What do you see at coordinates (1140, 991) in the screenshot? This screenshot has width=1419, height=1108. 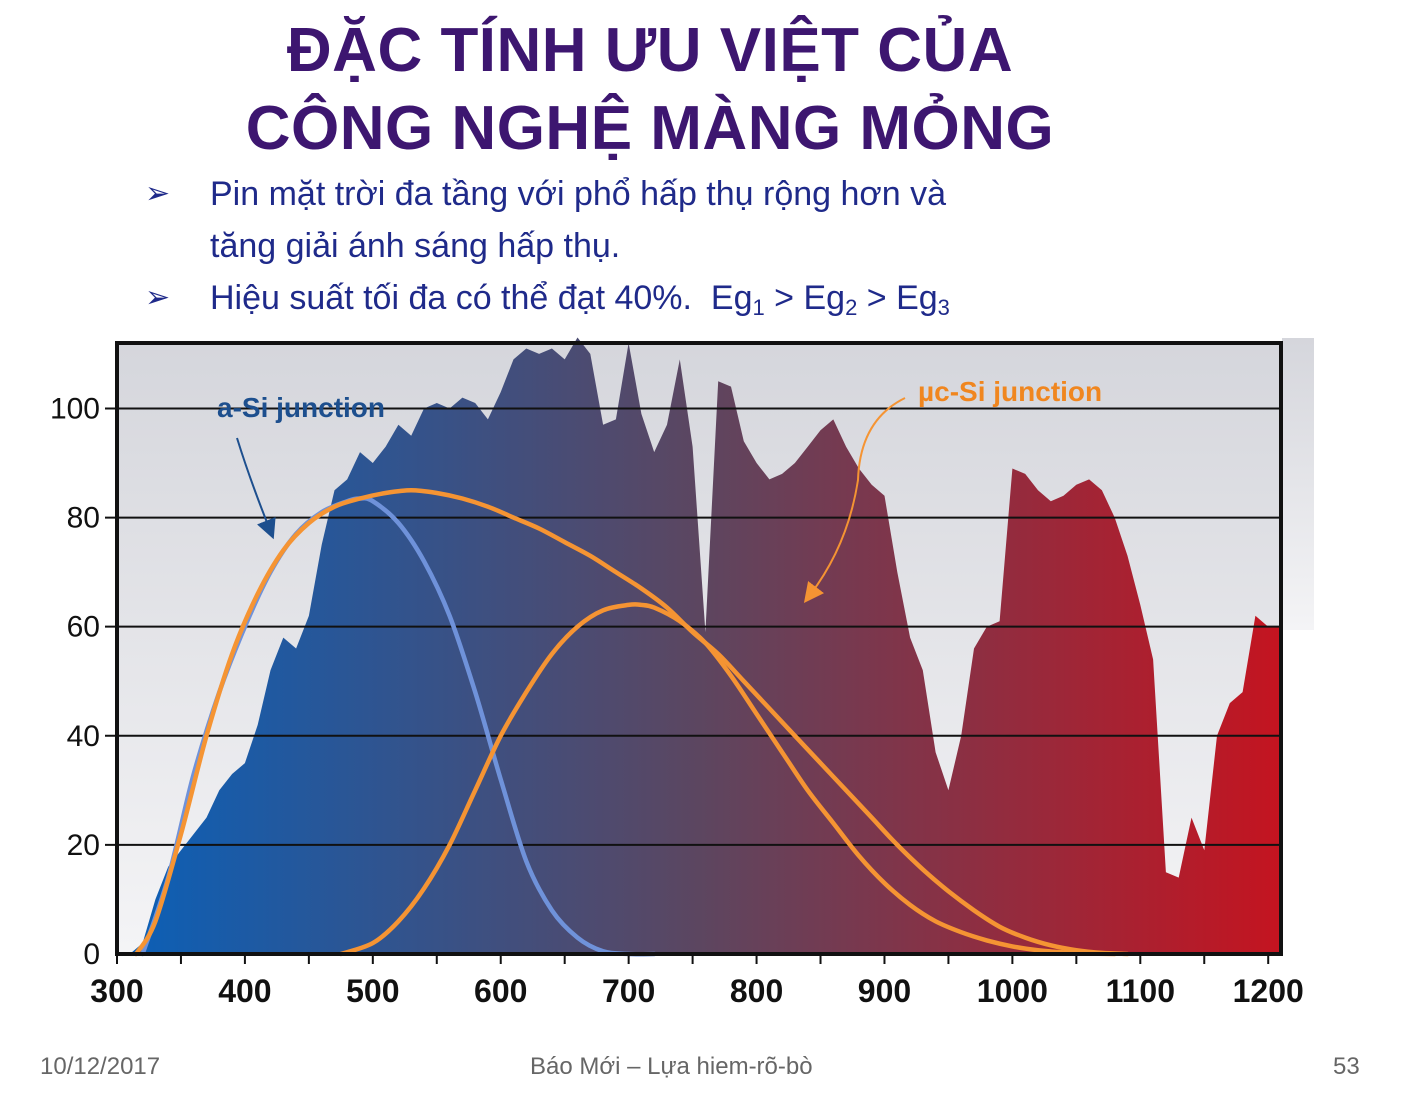 I see `x-tick-label-1100: 1100` at bounding box center [1140, 991].